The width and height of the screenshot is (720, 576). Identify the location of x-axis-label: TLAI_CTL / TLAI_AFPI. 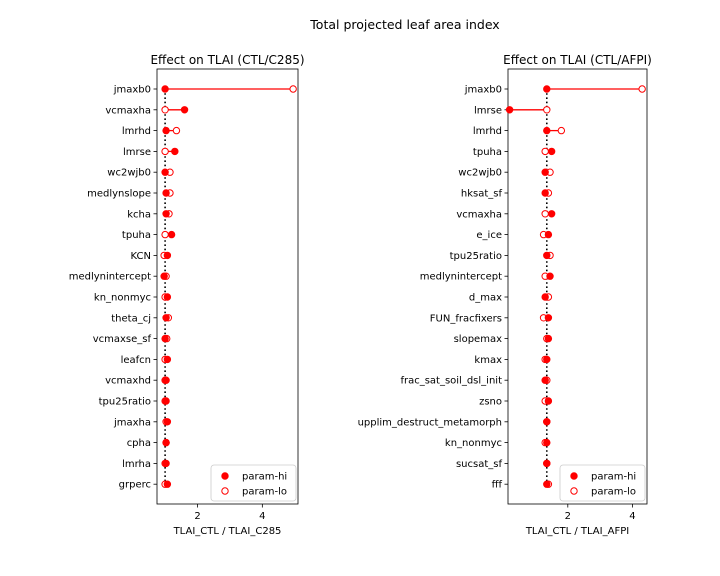
(577, 531).